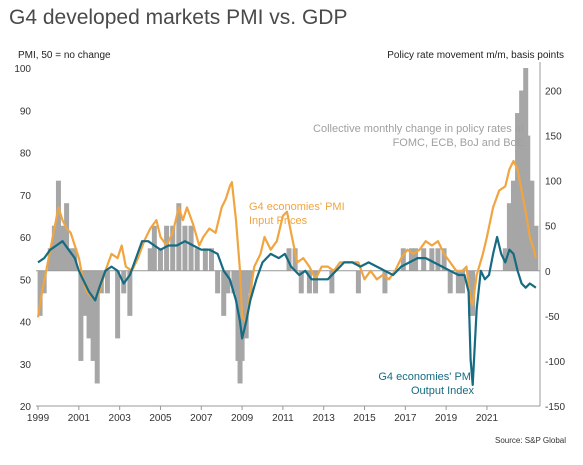  Describe the element at coordinates (160, 418) in the screenshot. I see `x-tick-label: 2005` at that location.